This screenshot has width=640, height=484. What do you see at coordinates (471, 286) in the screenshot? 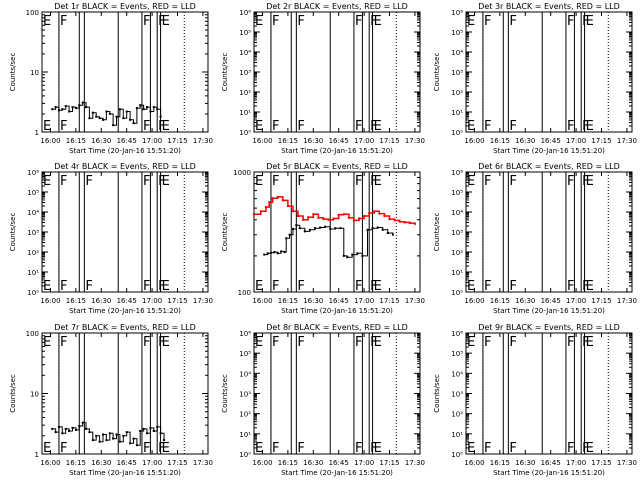
I see `edge-label-bottom: E` at bounding box center [471, 286].